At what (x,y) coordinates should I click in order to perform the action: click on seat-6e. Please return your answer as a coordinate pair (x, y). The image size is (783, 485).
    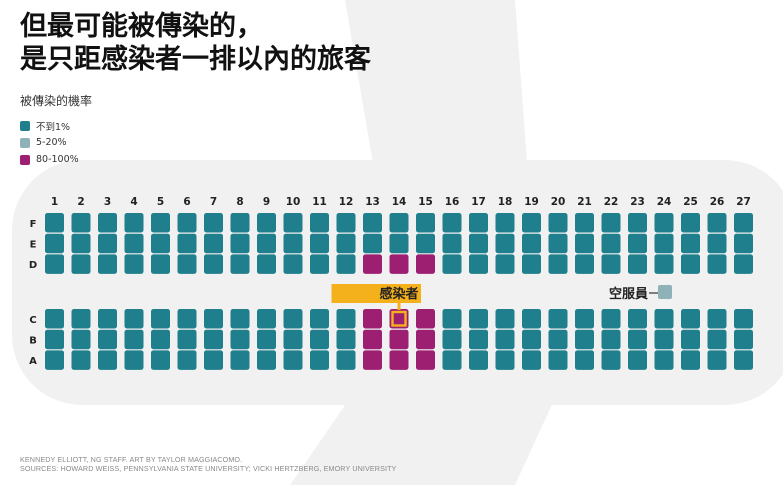
    Looking at the image, I should click on (187, 243).